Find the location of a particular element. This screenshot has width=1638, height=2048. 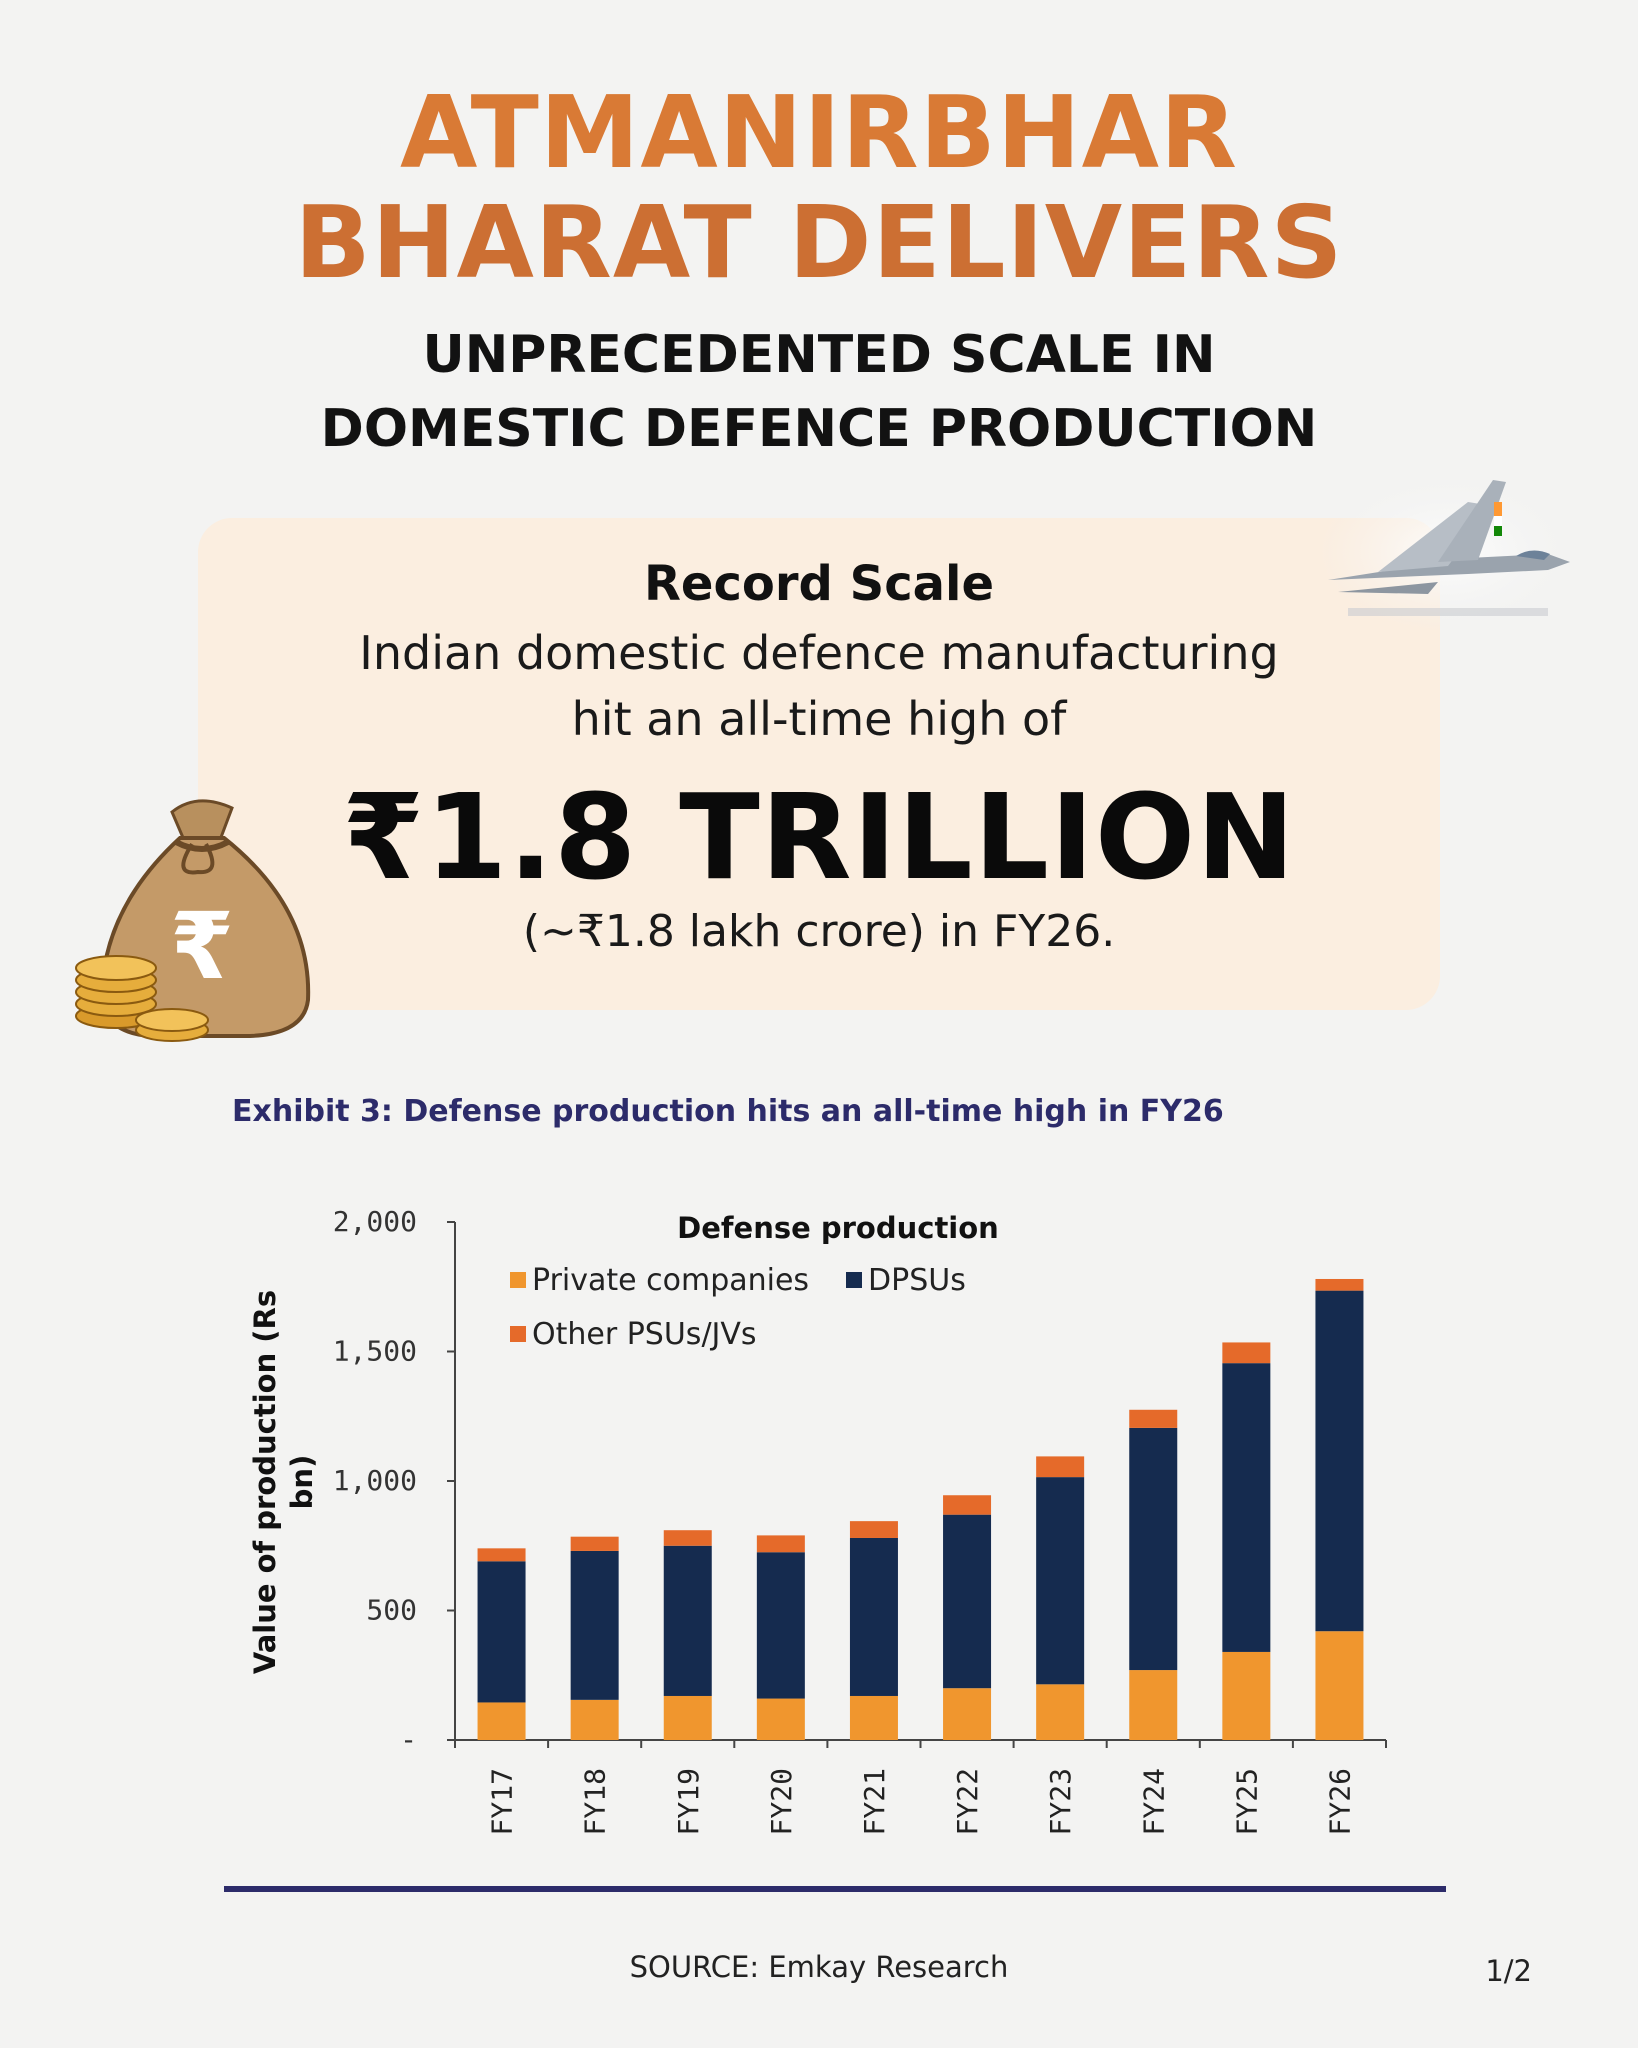

x-tick-label: FY24 is located at coordinates (1153, 1801).